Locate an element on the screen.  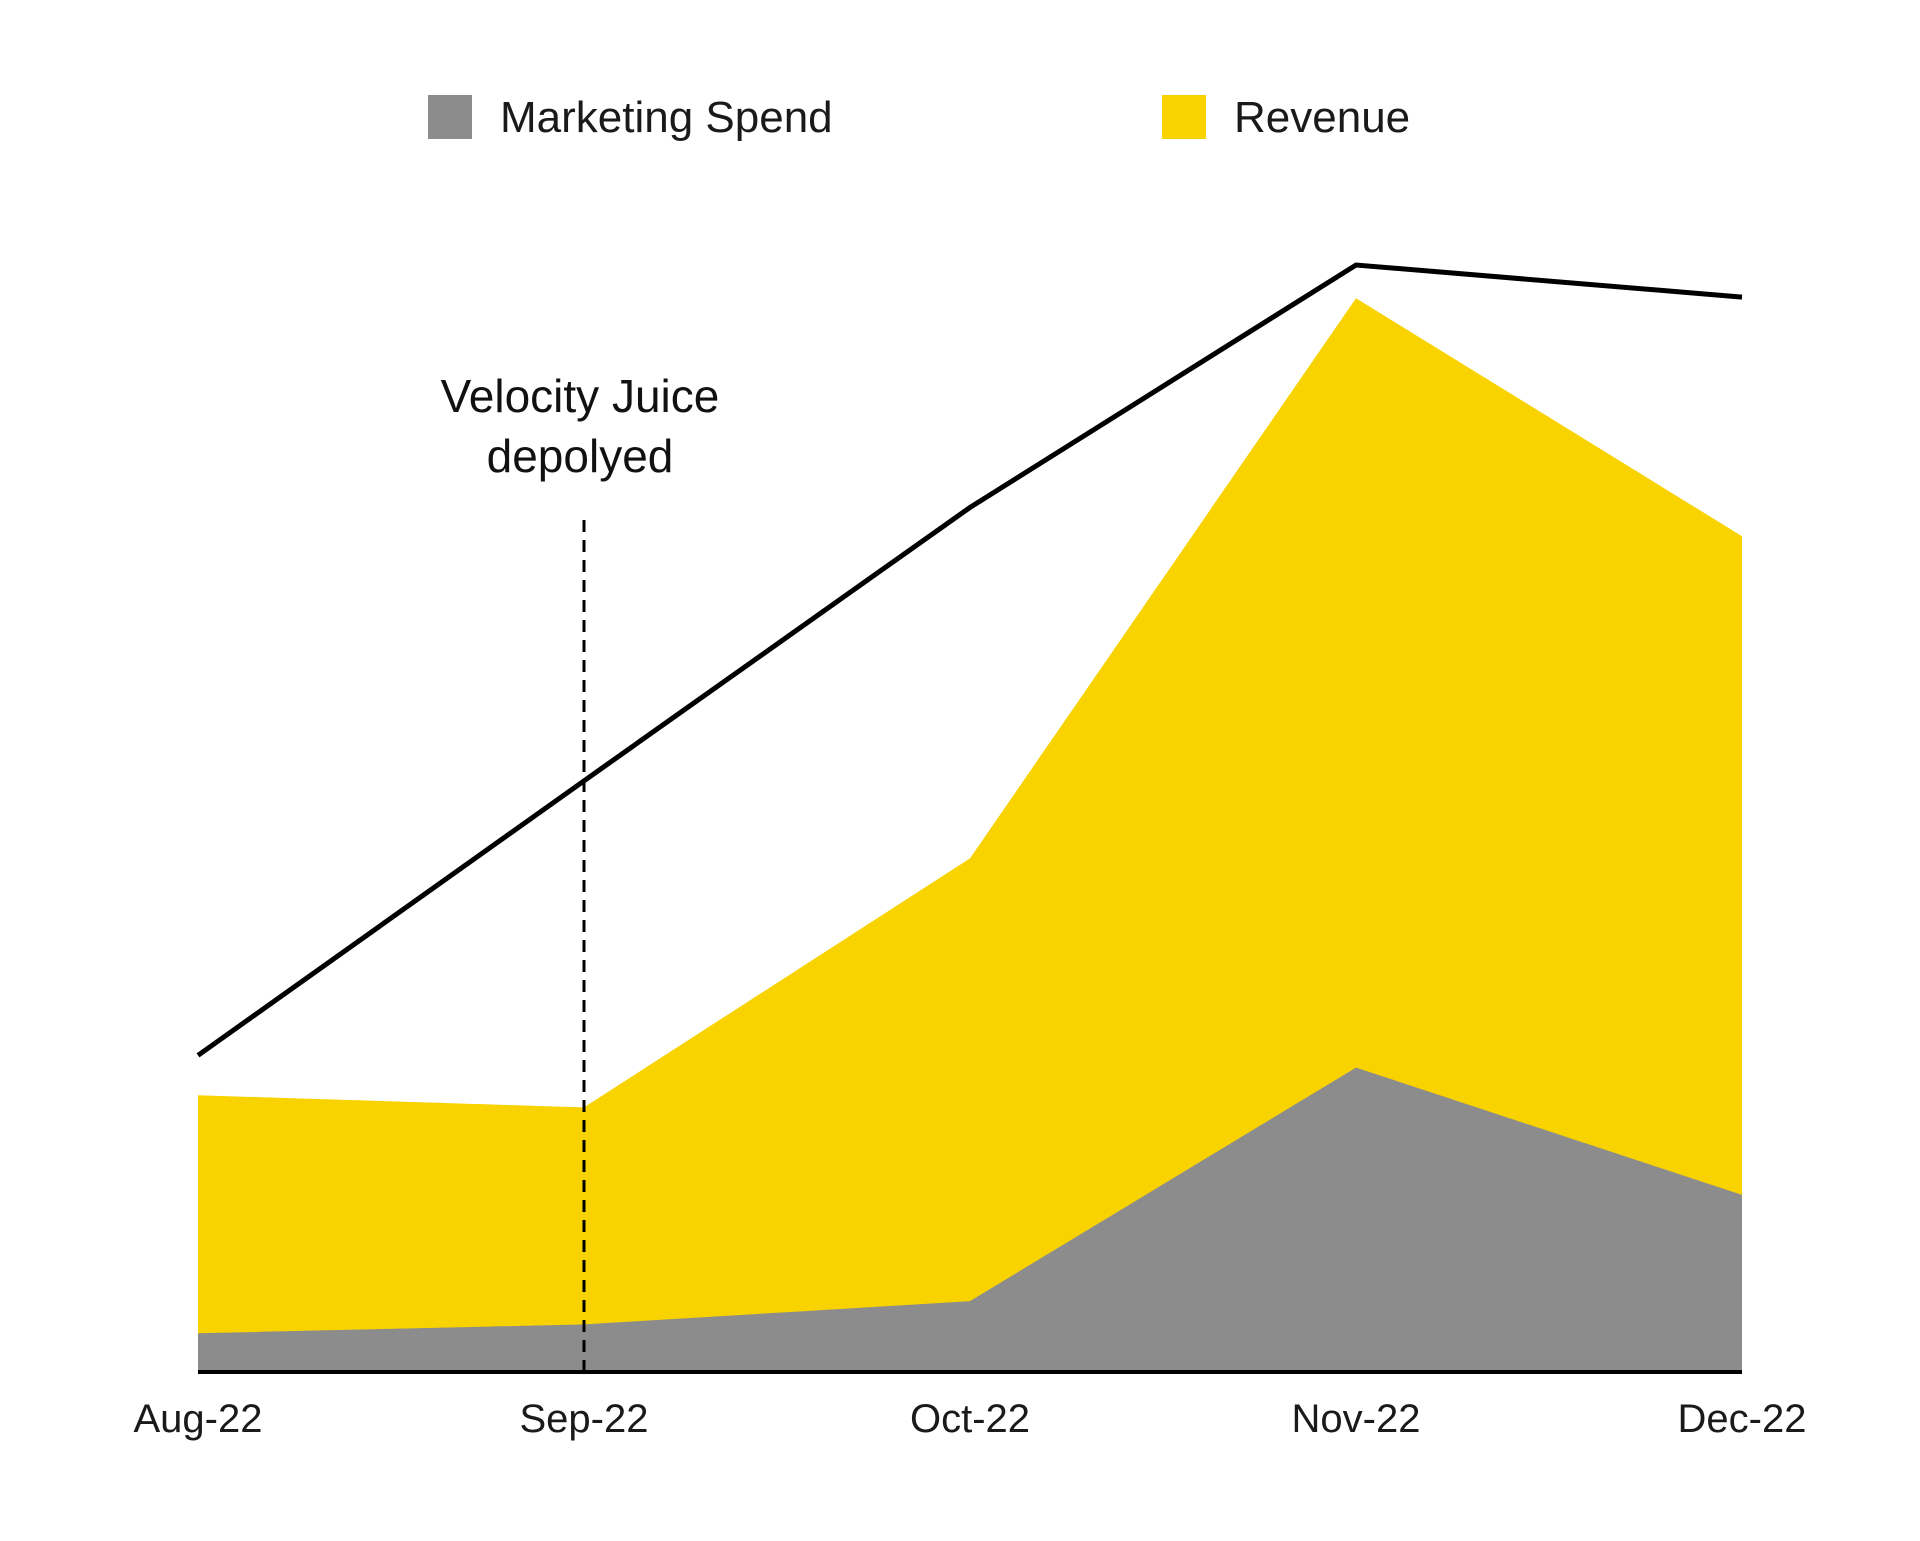
legend-item-revenue: Revenue is located at coordinates (1286, 117).